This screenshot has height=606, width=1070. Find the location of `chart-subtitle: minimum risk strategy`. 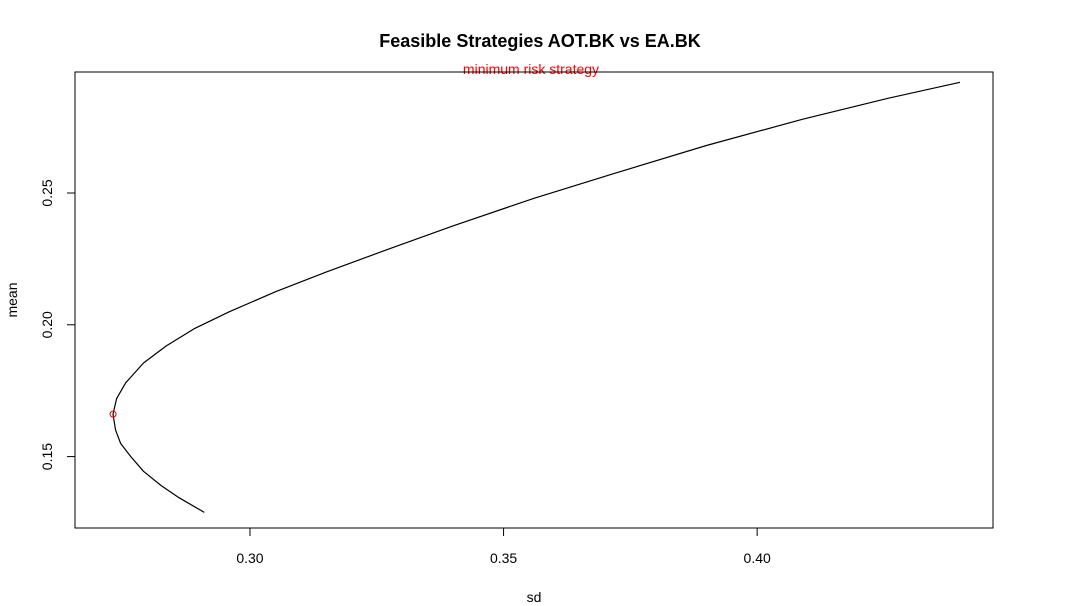

chart-subtitle: minimum risk strategy is located at coordinates (531, 69).